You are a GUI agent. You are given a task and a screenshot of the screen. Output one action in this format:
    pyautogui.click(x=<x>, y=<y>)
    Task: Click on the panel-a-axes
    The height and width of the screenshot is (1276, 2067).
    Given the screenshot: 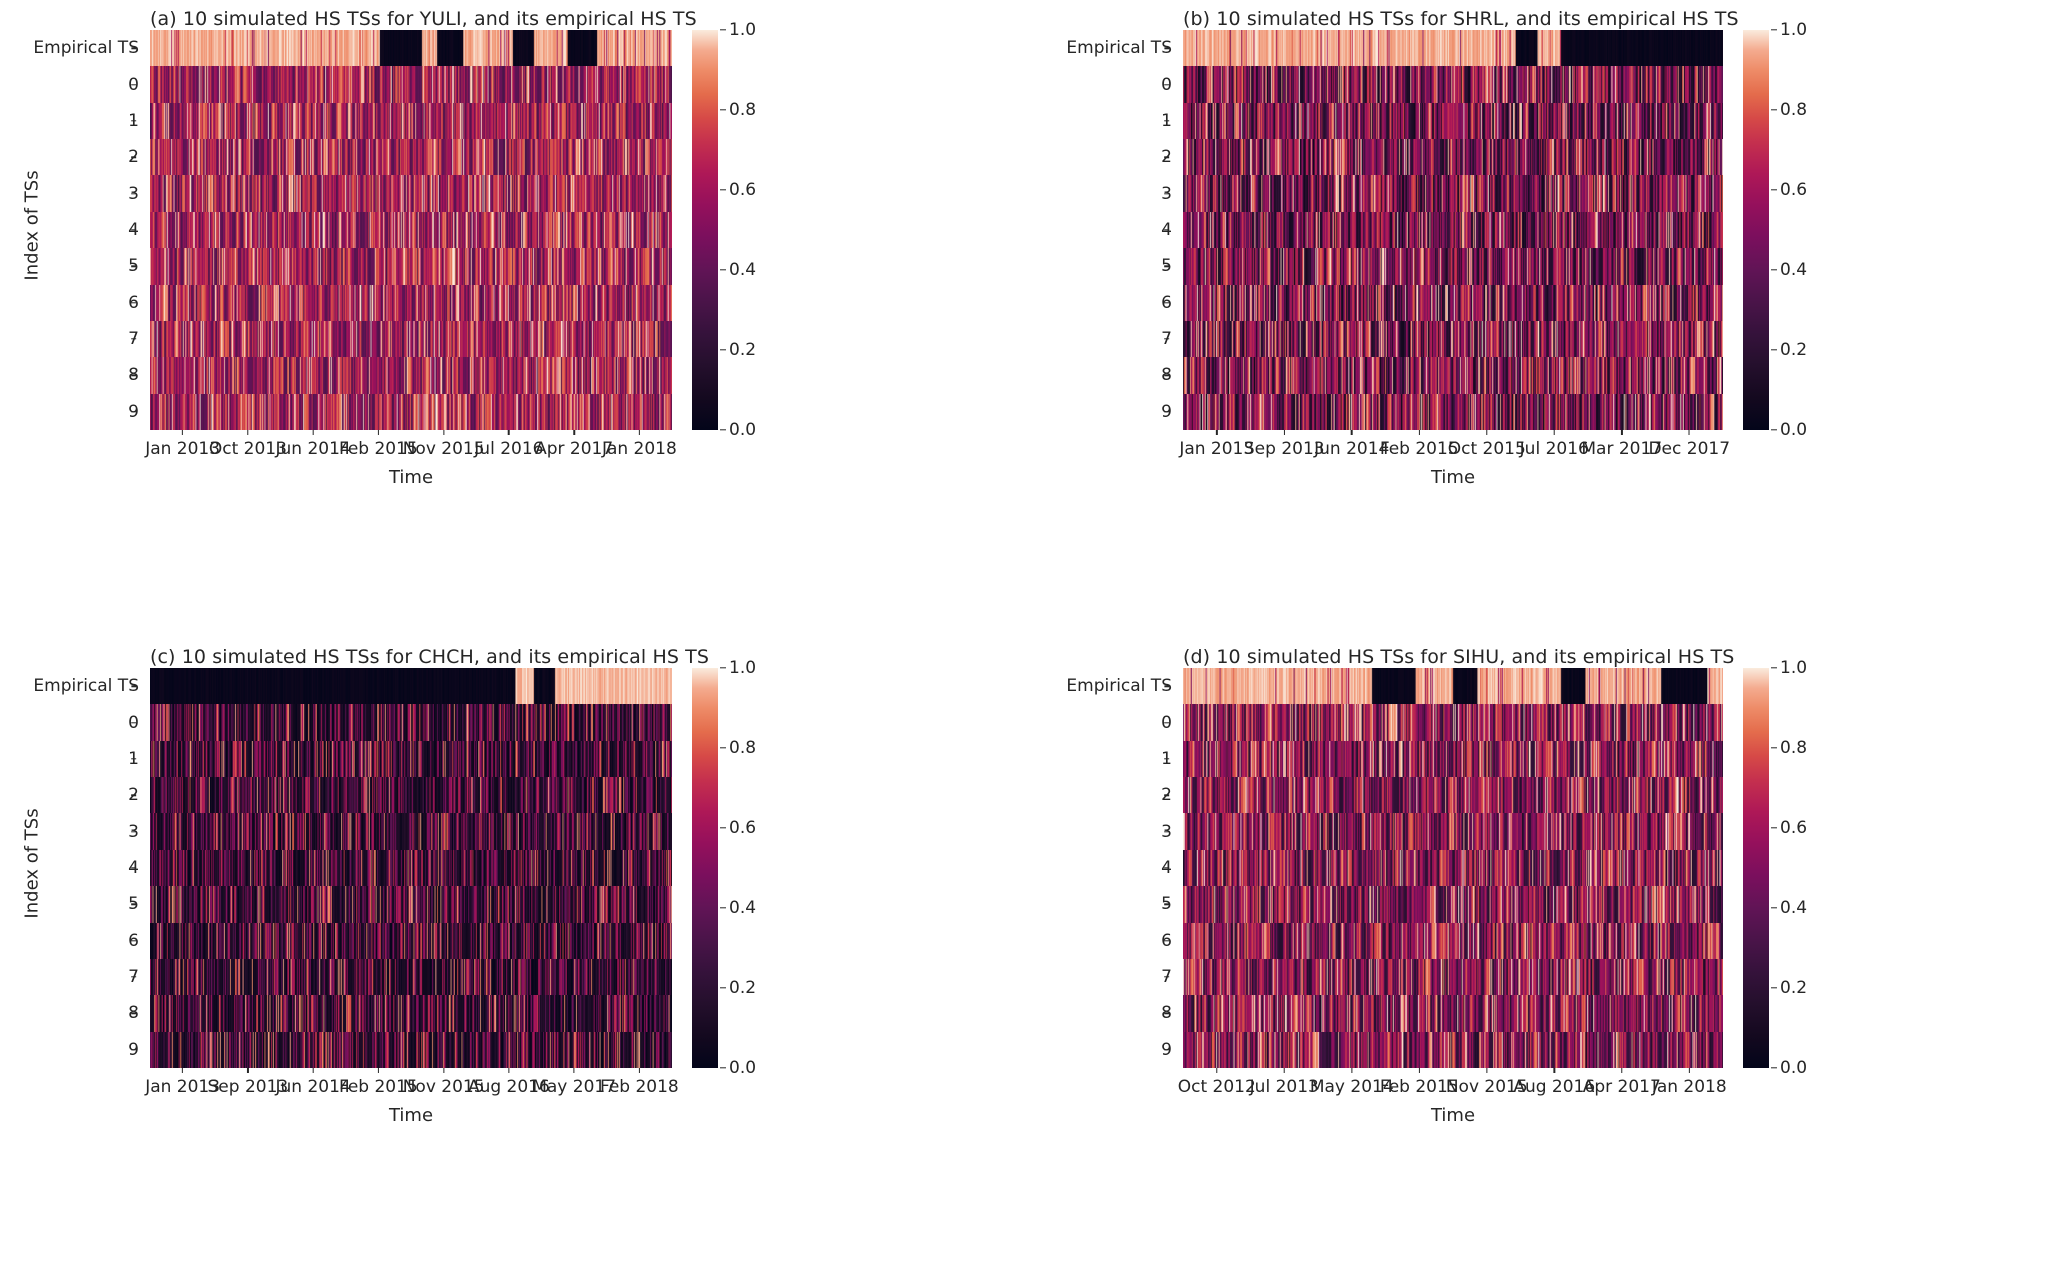 What is the action you would take?
    pyautogui.click(x=411, y=230)
    